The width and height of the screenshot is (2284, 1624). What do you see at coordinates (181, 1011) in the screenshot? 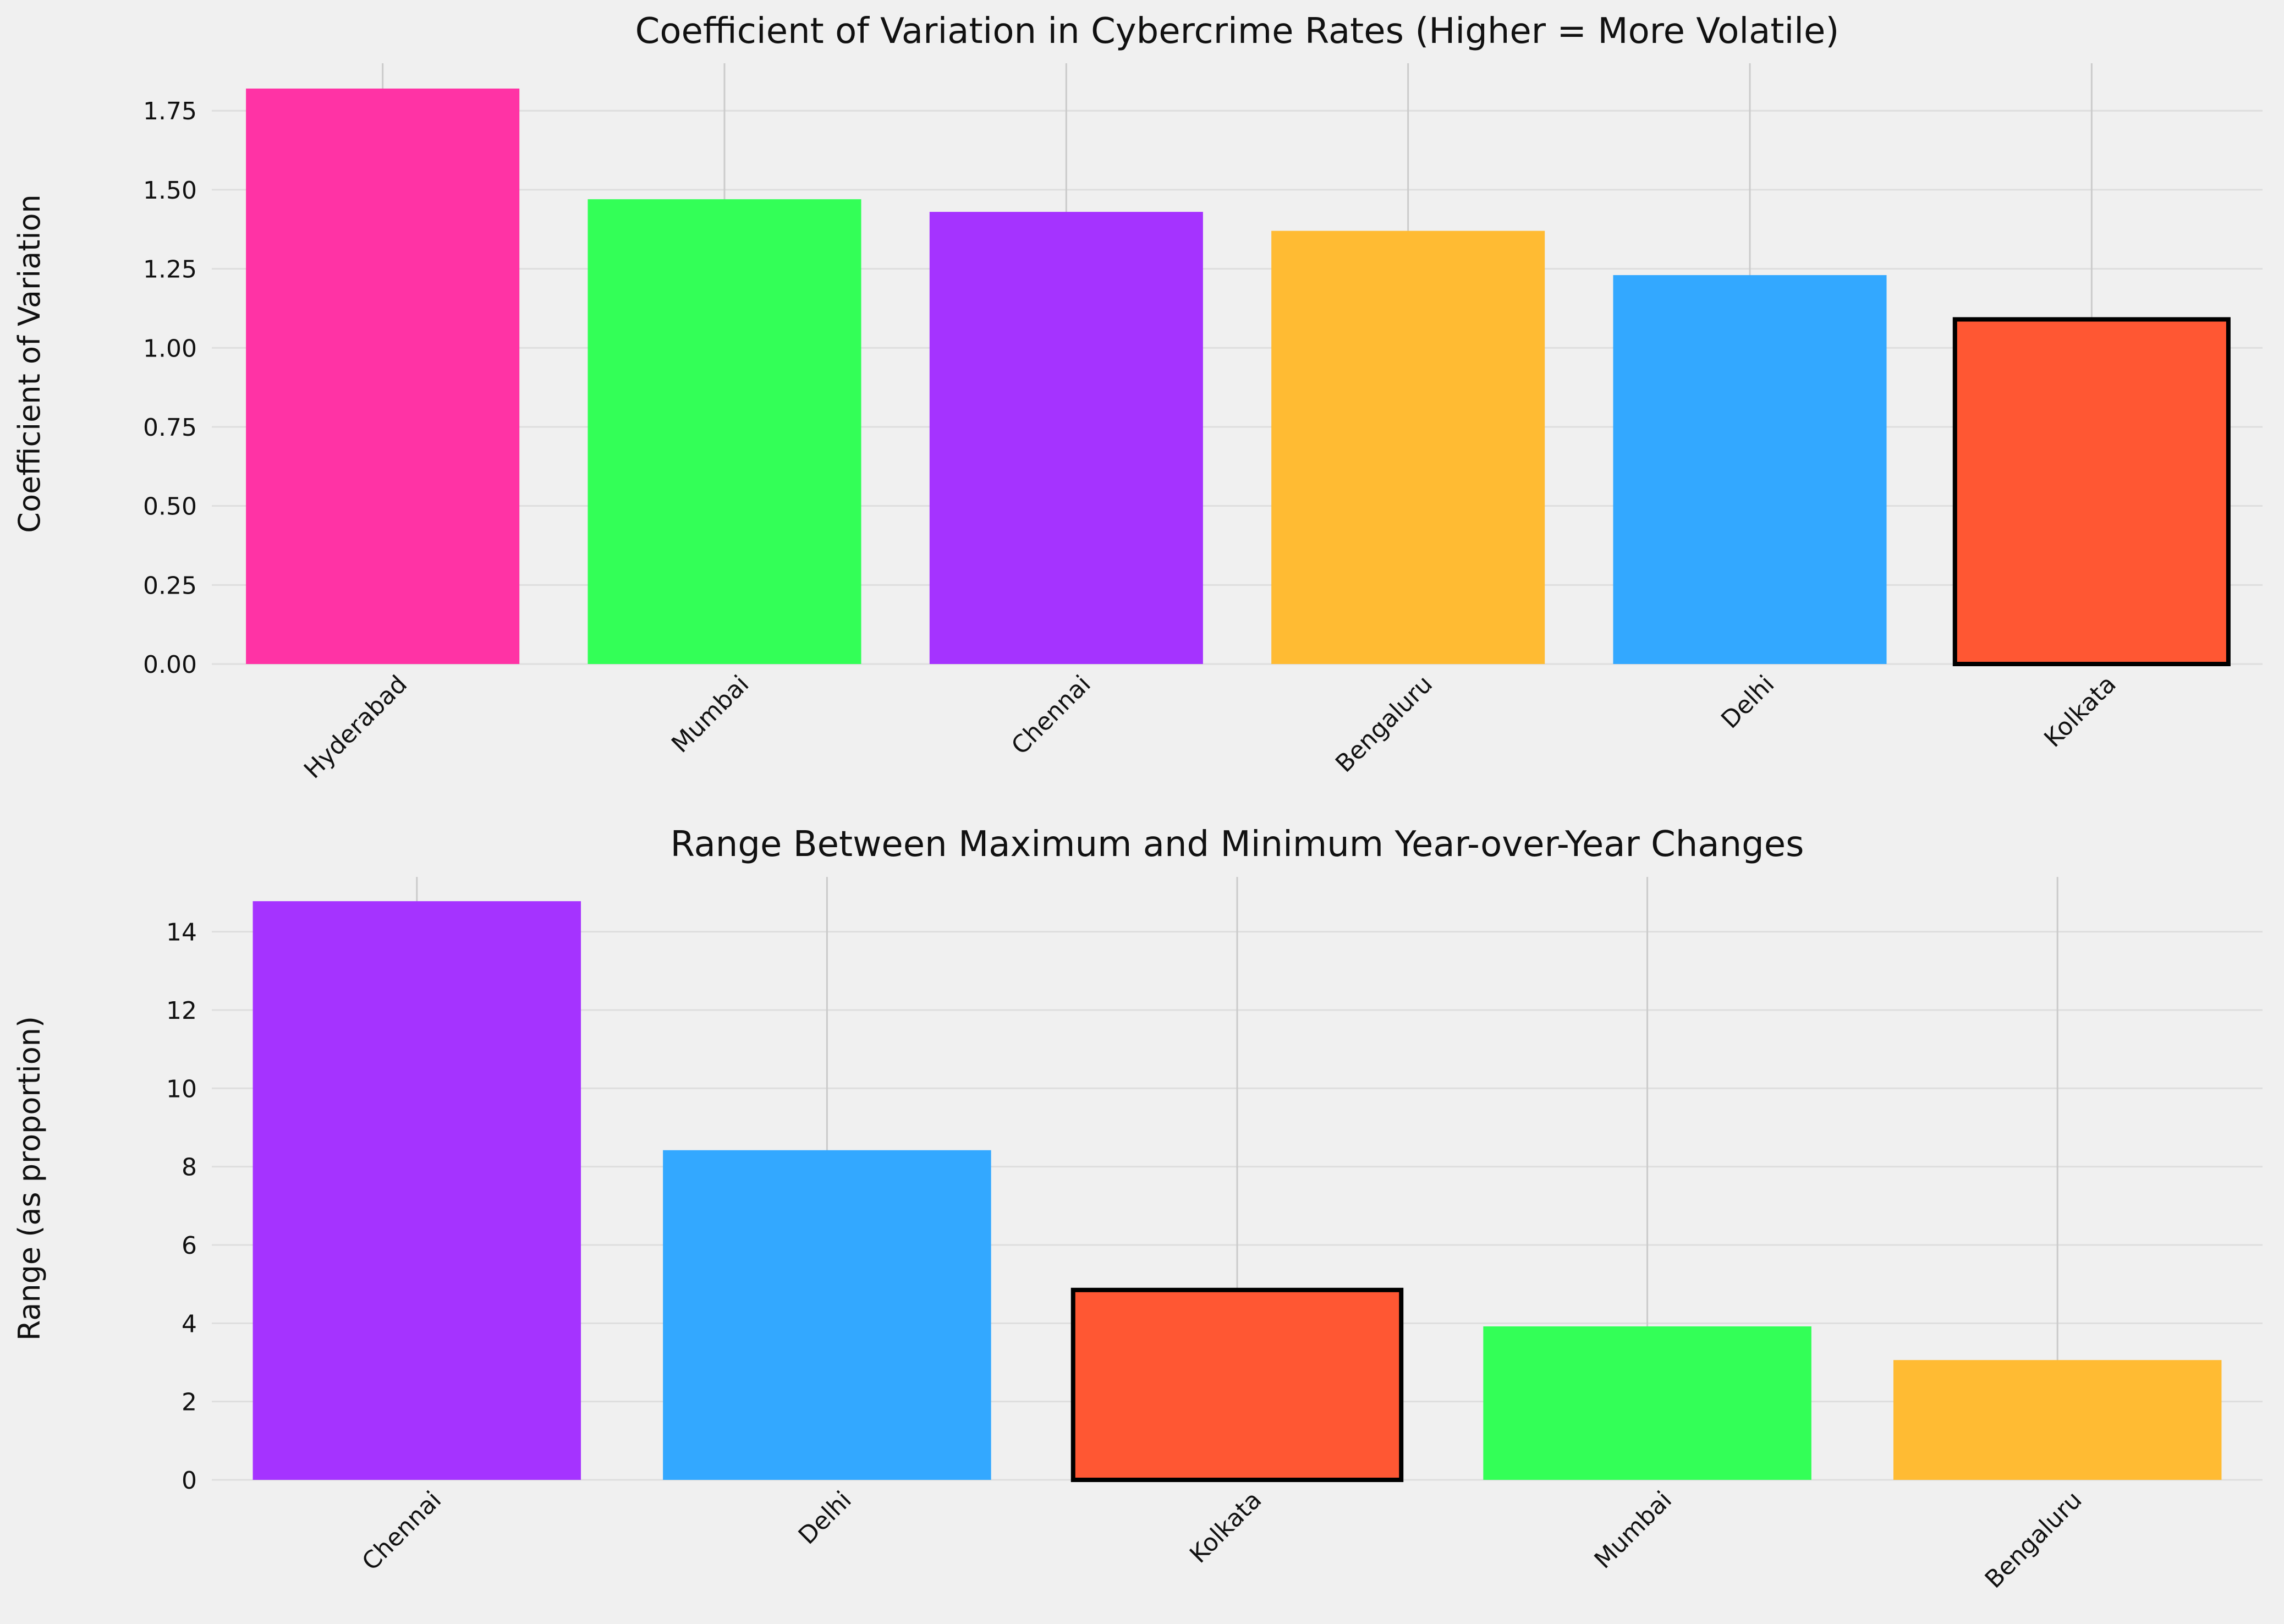
I see `y-tick-label: 12` at bounding box center [181, 1011].